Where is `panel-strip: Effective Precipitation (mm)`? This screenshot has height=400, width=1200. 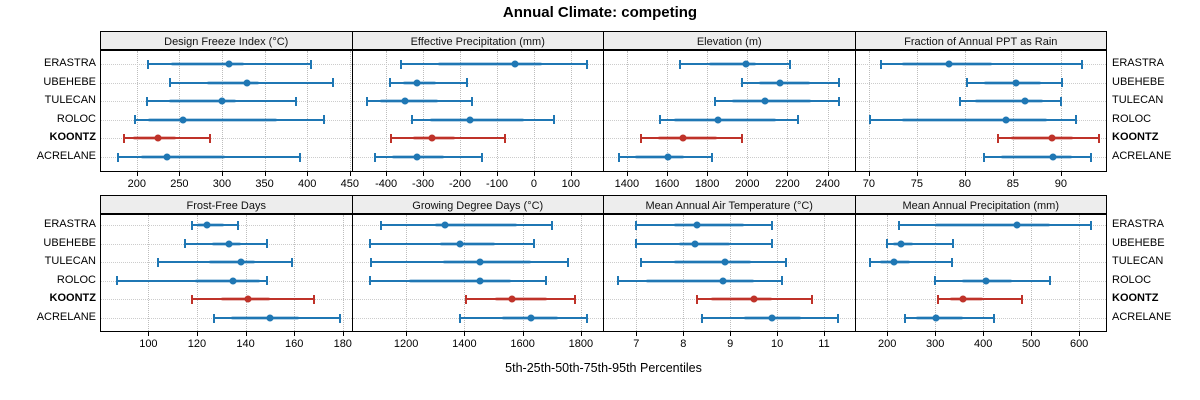 panel-strip: Effective Precipitation (mm) is located at coordinates (477, 40).